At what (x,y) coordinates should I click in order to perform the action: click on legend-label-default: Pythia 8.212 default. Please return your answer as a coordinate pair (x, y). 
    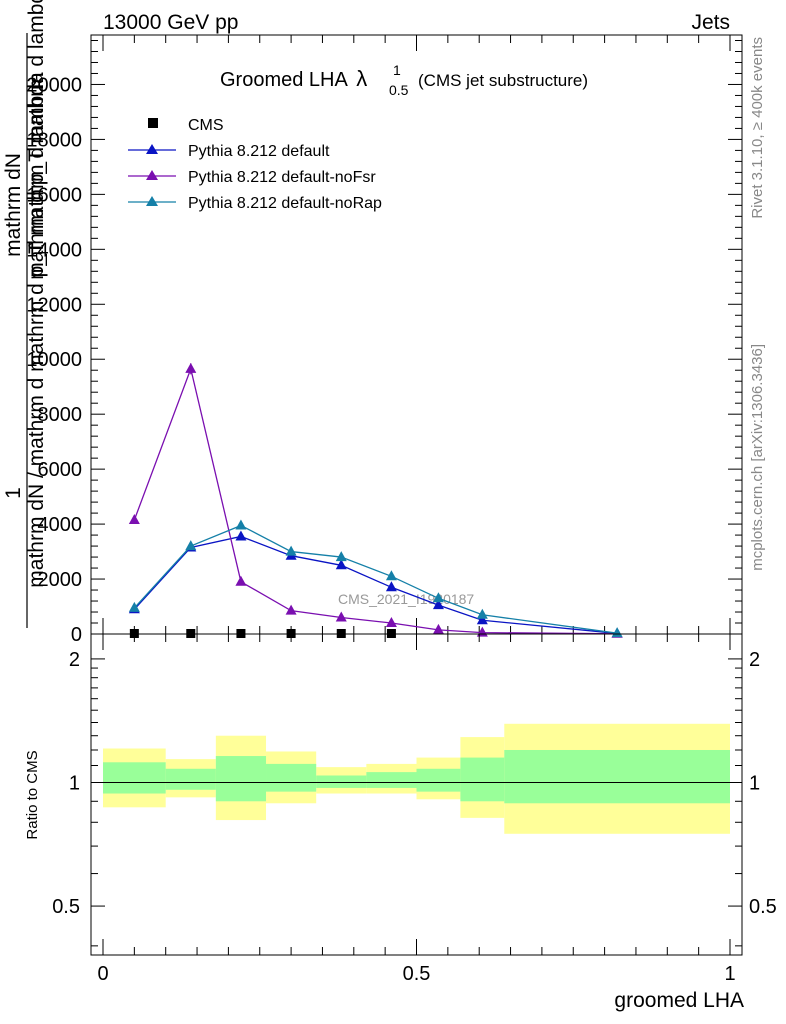
    Looking at the image, I should click on (259, 151).